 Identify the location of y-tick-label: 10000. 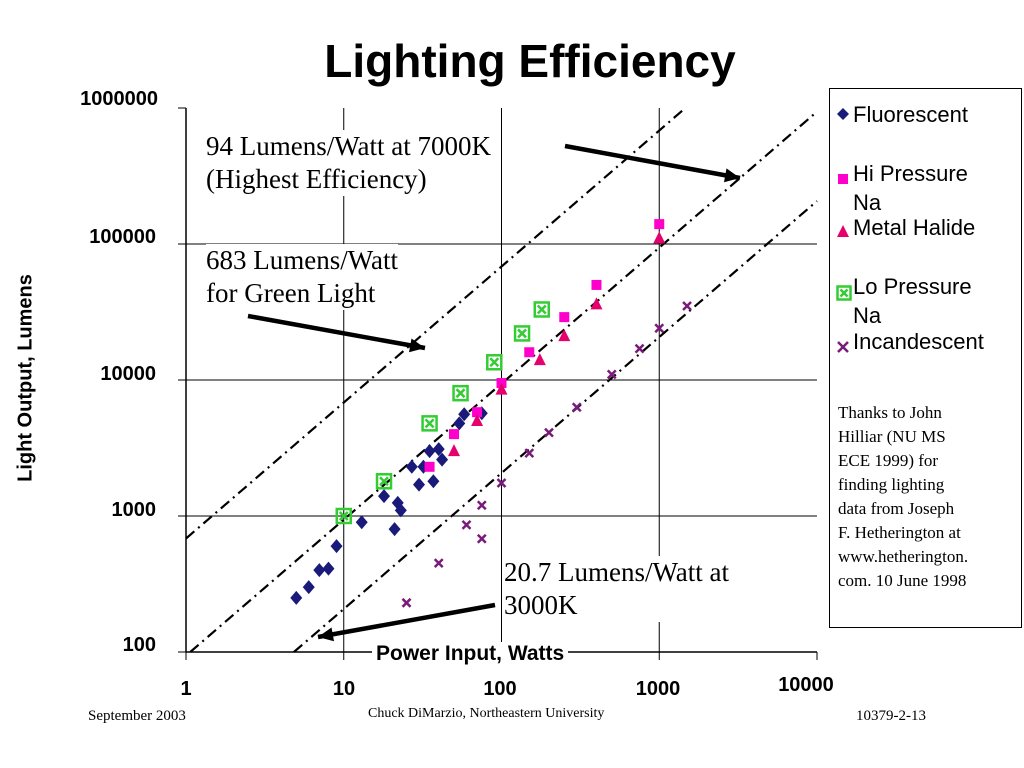
(128, 374).